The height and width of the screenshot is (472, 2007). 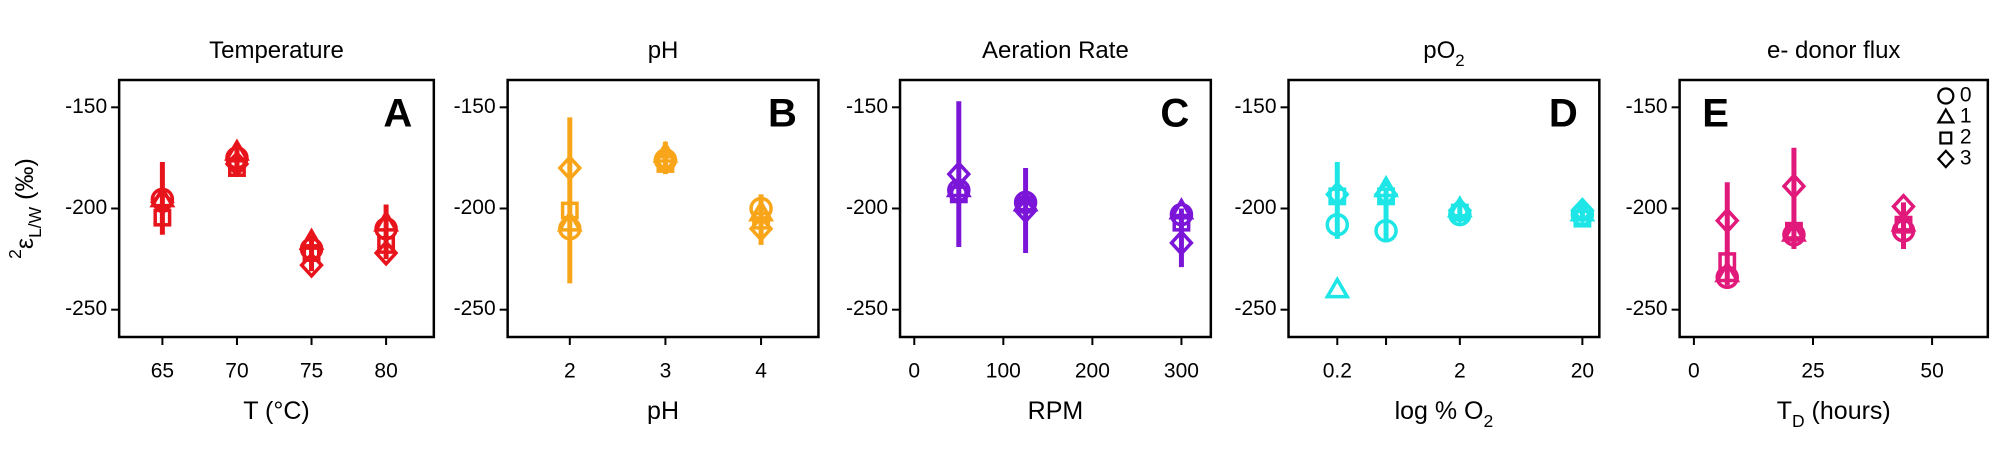 I want to click on panel-title: pO2, so click(x=1443, y=53).